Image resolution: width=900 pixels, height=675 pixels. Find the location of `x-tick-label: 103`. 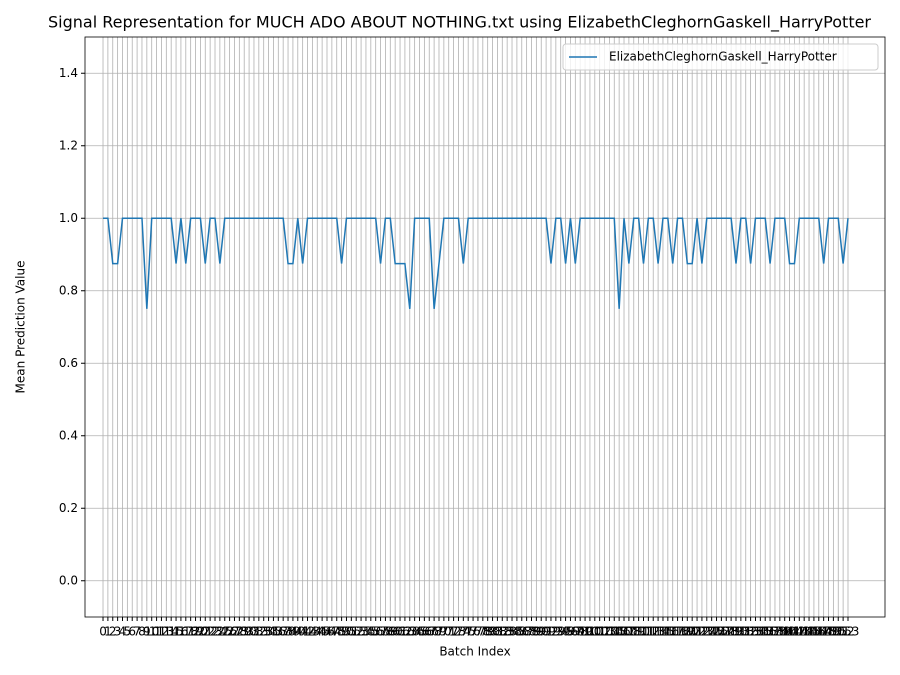

x-tick-label: 103 is located at coordinates (604, 632).